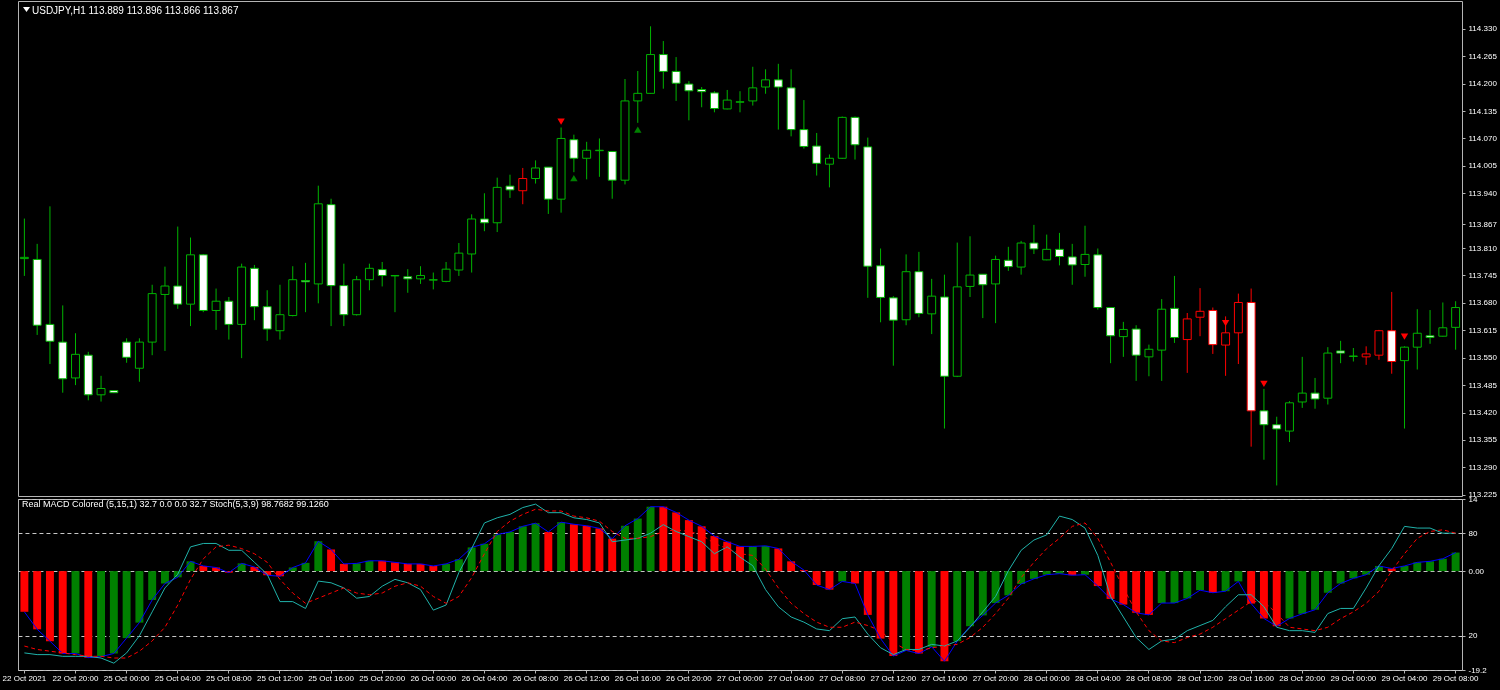 Image resolution: width=1500 pixels, height=690 pixels. I want to click on y-tick-label: 114.070, so click(1483, 138).